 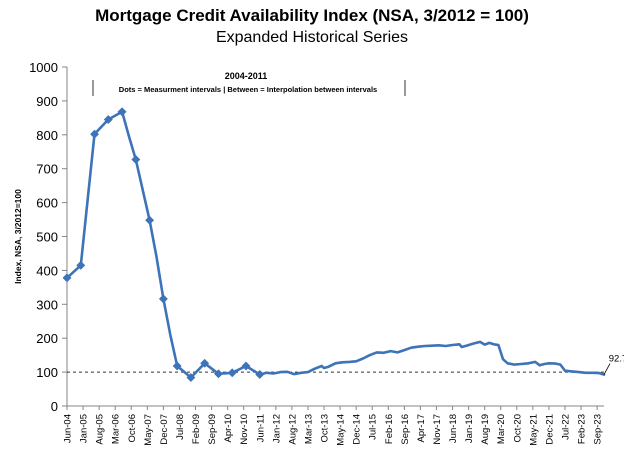 What do you see at coordinates (437, 429) in the screenshot?
I see `x-tick-label: Nov-17` at bounding box center [437, 429].